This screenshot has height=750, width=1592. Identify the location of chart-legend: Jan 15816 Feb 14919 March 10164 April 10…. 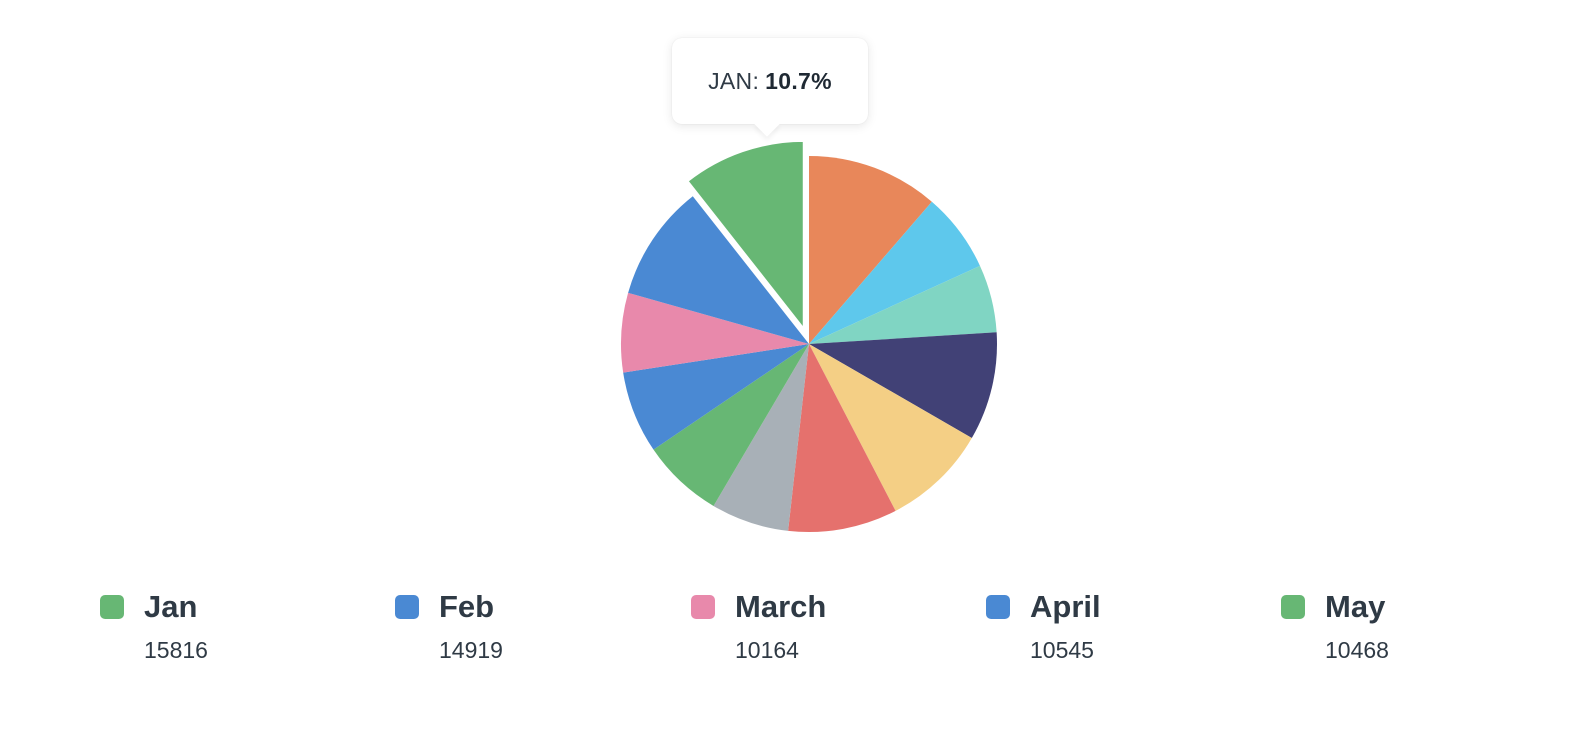
(796, 635).